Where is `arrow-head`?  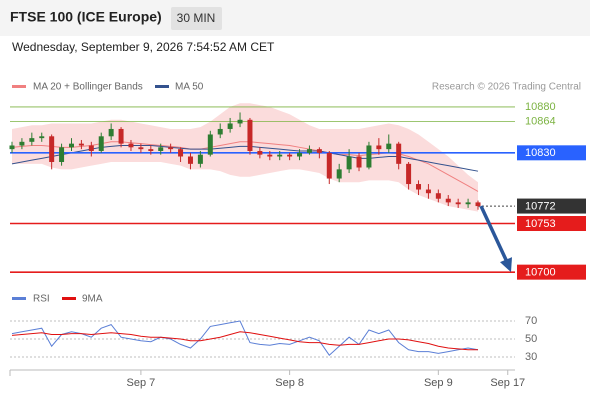 arrow-head is located at coordinates (506, 265).